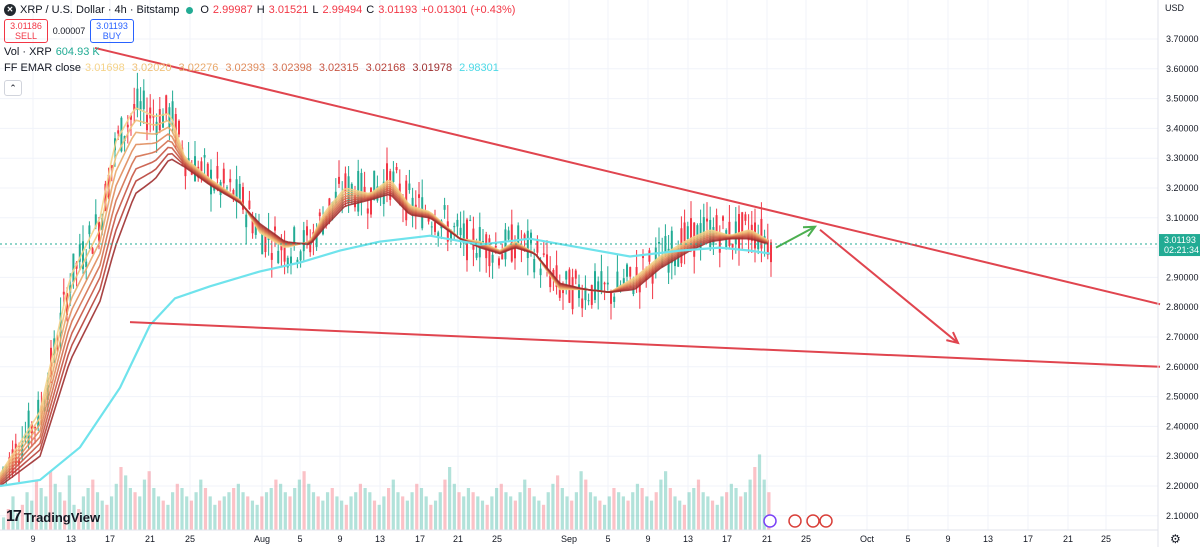 The width and height of the screenshot is (1200, 547). What do you see at coordinates (28, 52) in the screenshot?
I see `volume-label: Vol · XRP` at bounding box center [28, 52].